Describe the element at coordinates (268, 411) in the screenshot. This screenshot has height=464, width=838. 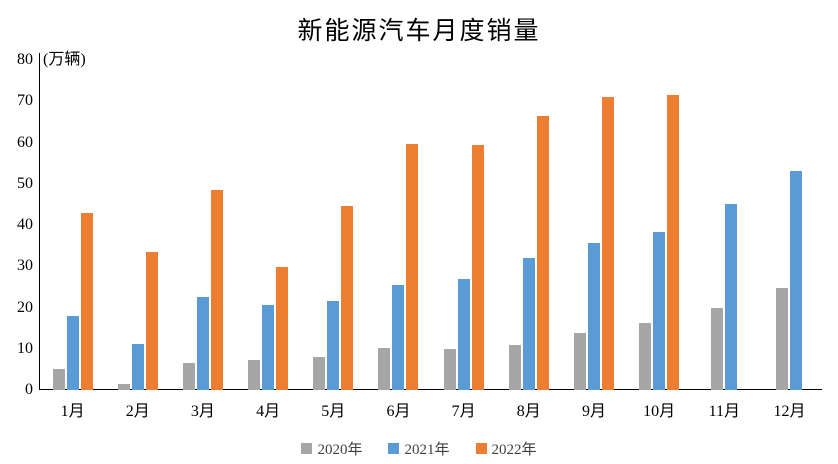
I see `x-tick-label: 4月` at that location.